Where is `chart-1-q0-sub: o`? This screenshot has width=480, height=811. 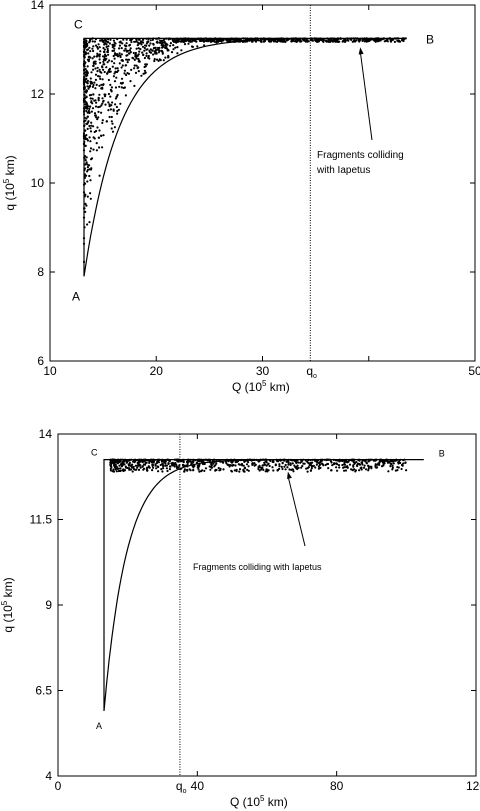 chart-1-q0-sub: o is located at coordinates (315, 376).